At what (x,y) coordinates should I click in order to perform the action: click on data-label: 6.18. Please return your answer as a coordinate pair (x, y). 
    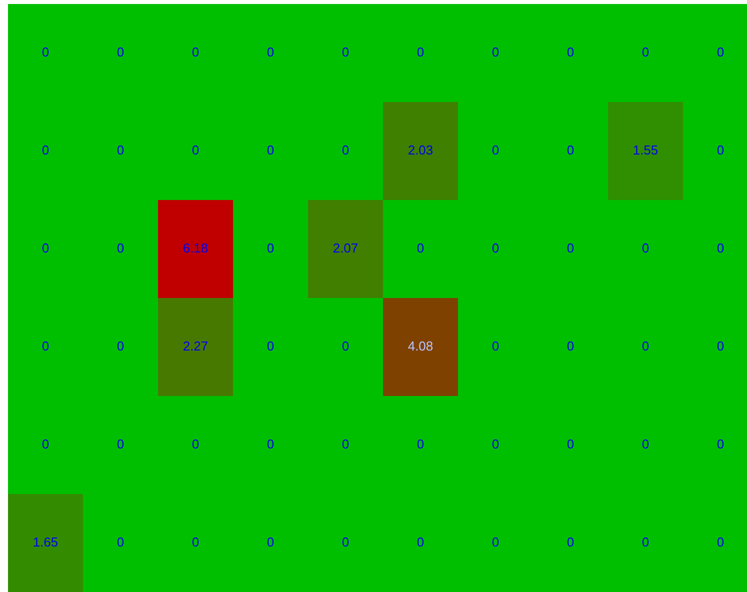
    Looking at the image, I should click on (195, 248).